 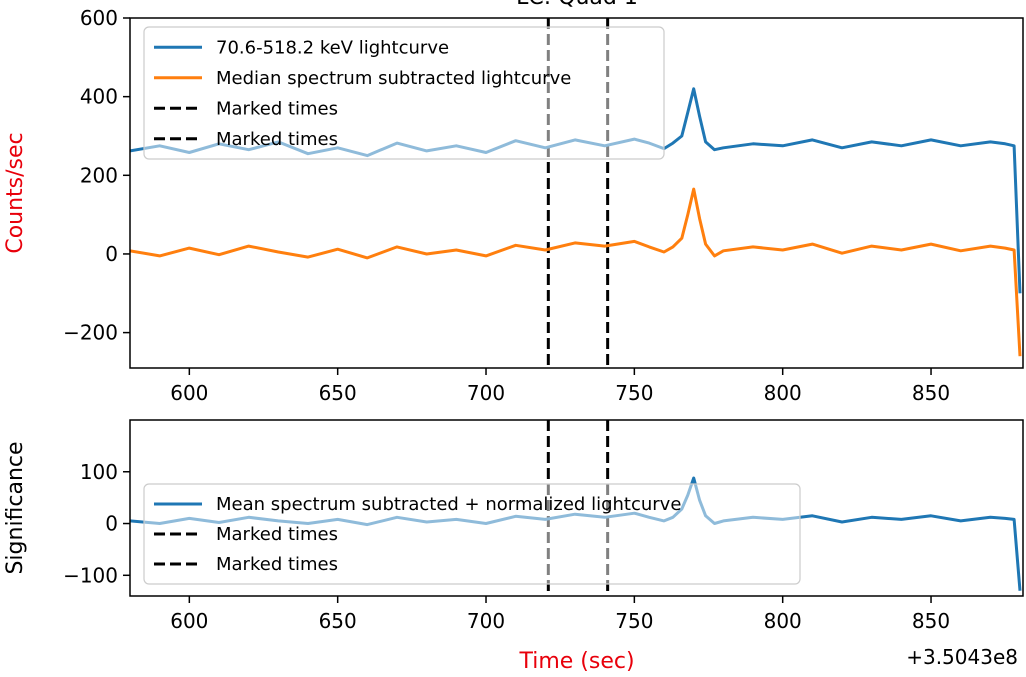 I want to click on top-y-tick-label-400: 400, so click(x=99, y=97).